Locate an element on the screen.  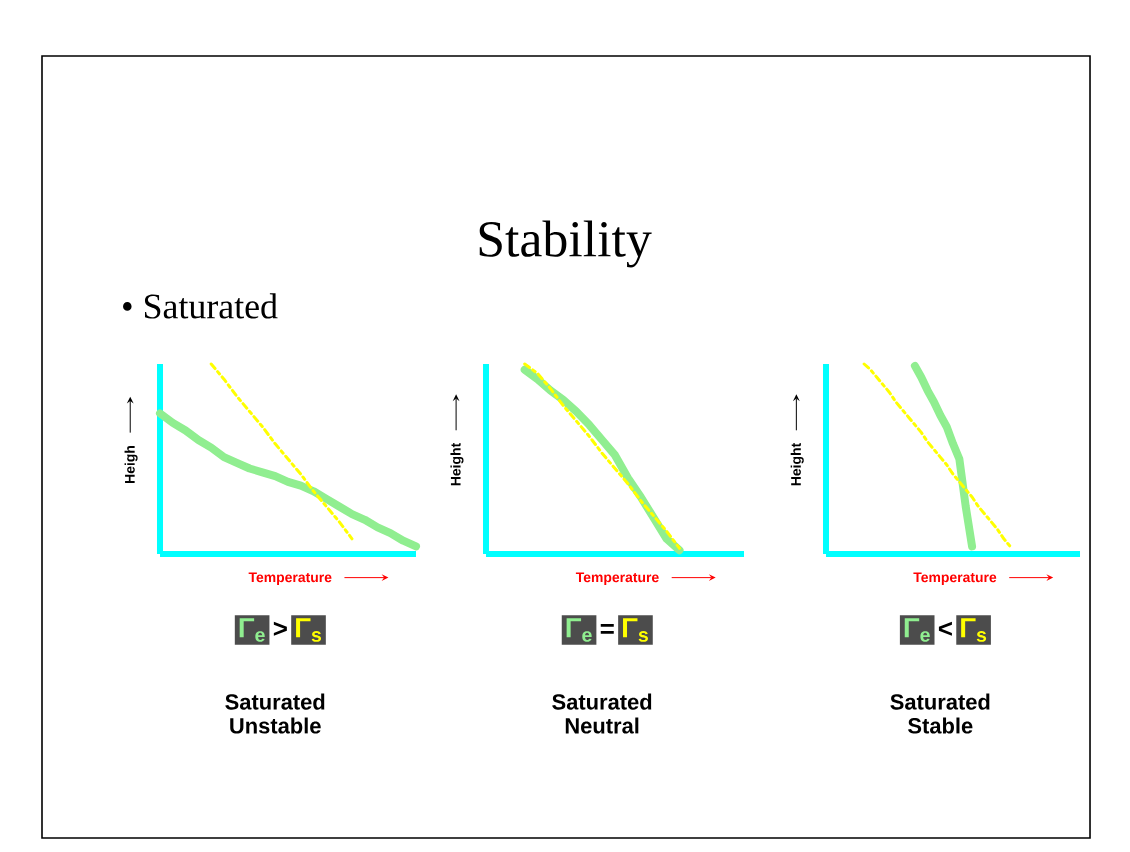
text: Saturated Stable is located at coordinates (940, 713).